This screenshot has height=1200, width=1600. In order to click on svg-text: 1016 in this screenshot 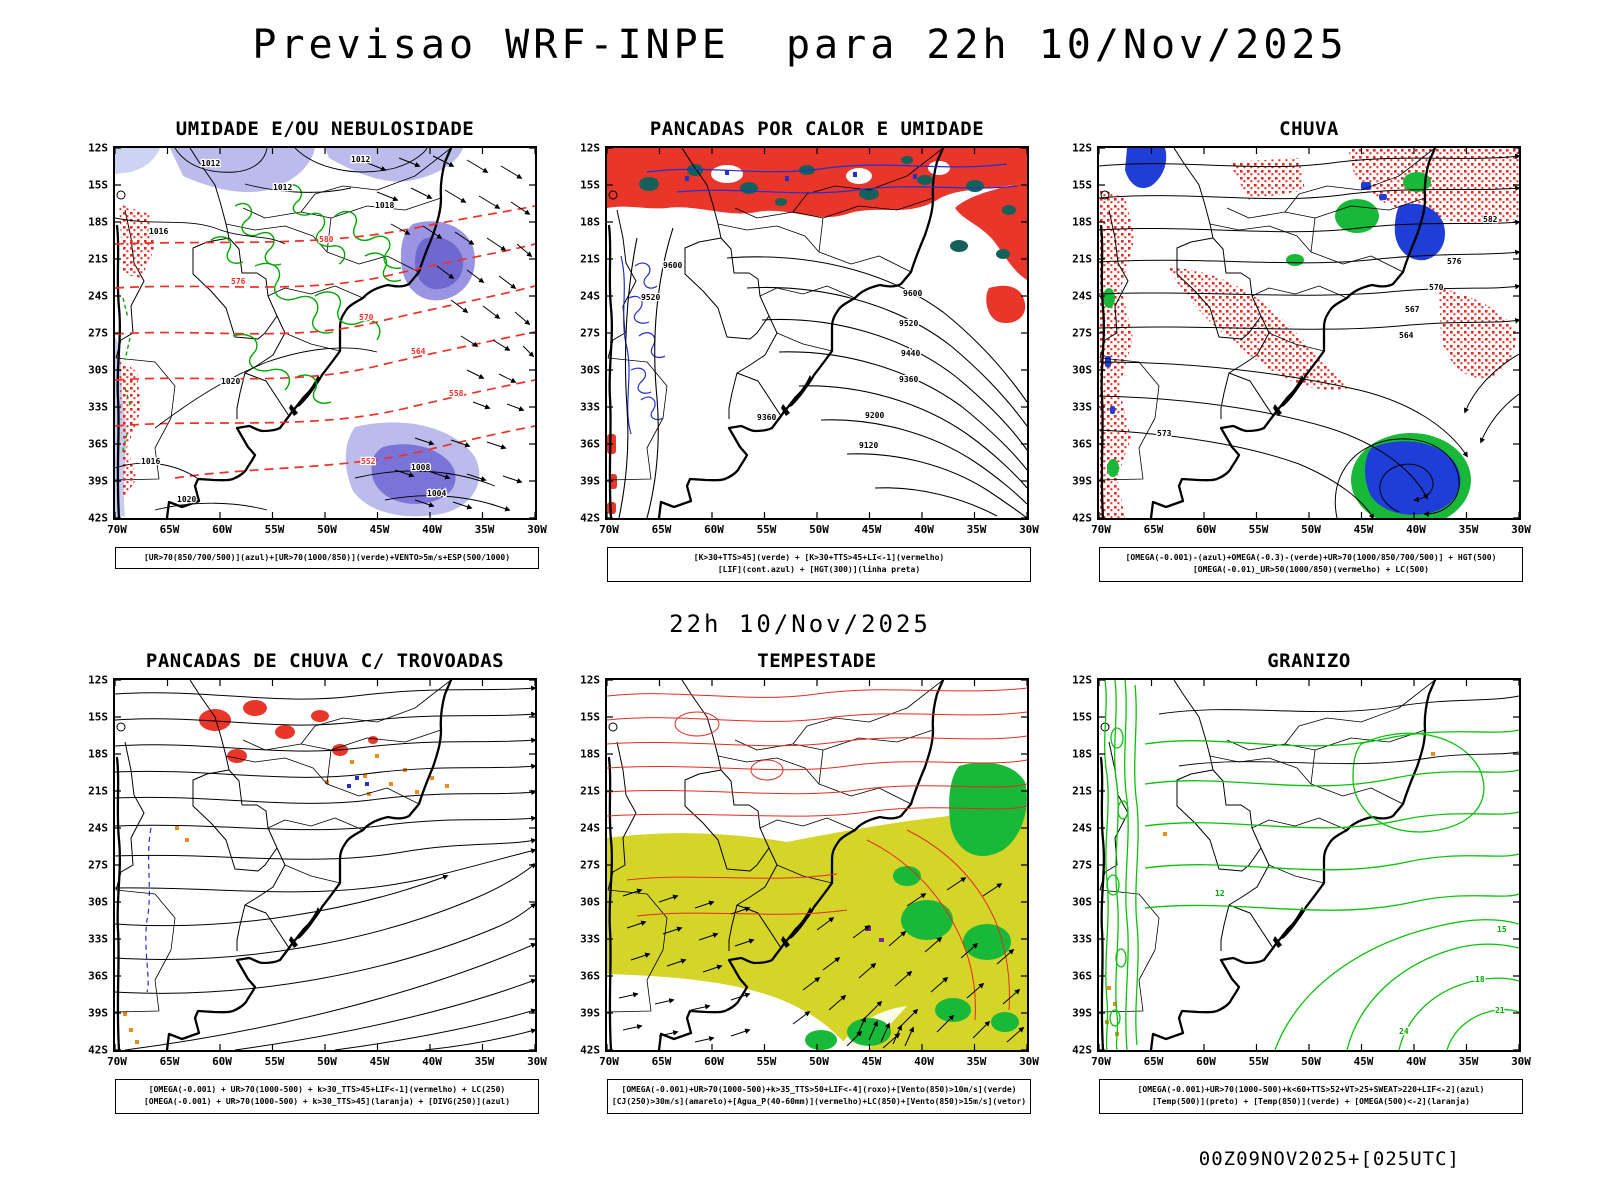, I will do `click(158, 231)`.